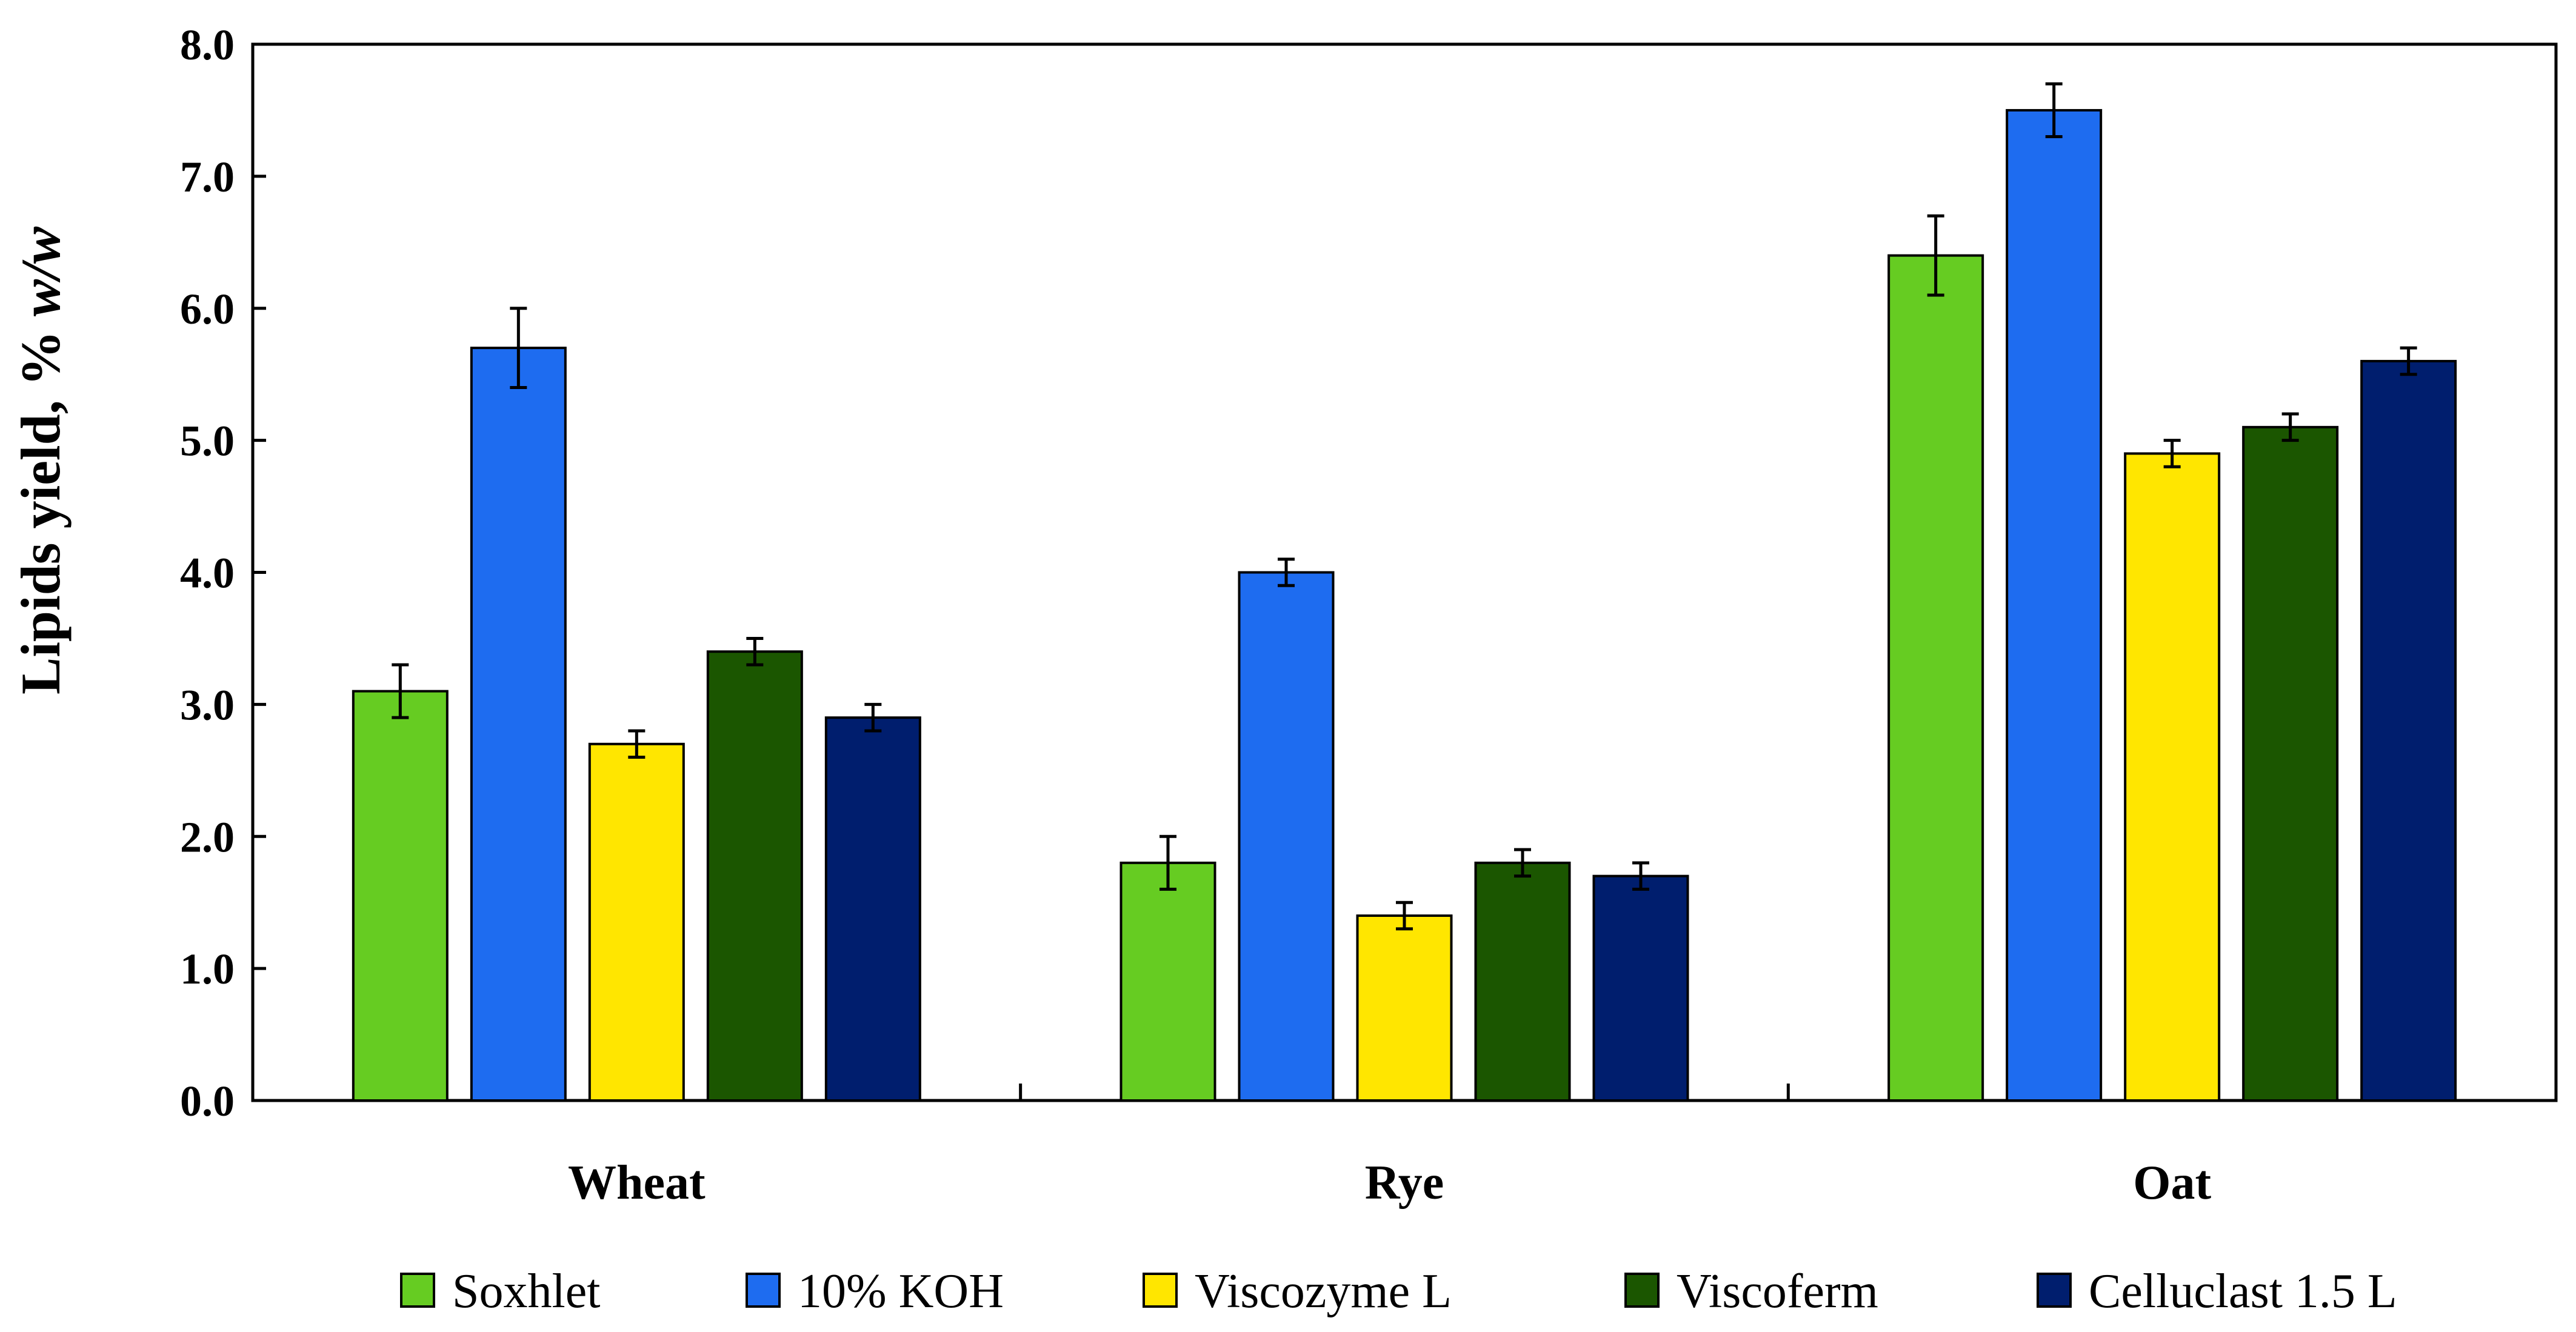  What do you see at coordinates (207, 837) in the screenshot?
I see `y-tick-label: 2.0` at bounding box center [207, 837].